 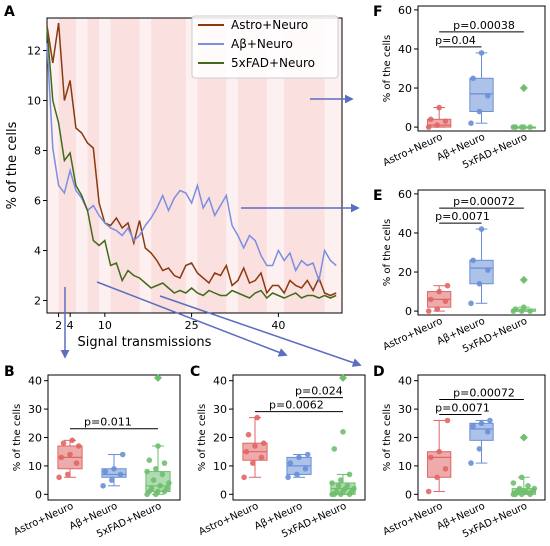 I want to click on legend-frame, so click(x=265, y=47).